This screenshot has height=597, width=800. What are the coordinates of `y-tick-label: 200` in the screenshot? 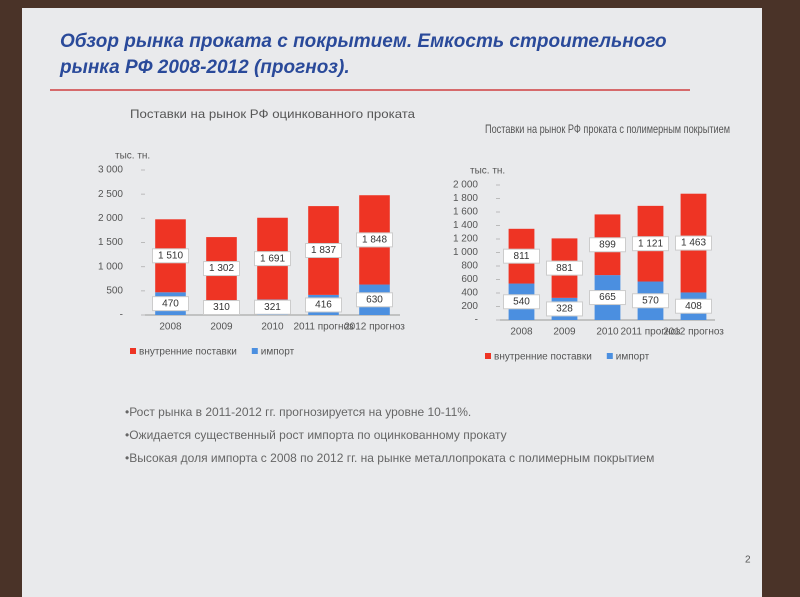 It's located at (469, 306).